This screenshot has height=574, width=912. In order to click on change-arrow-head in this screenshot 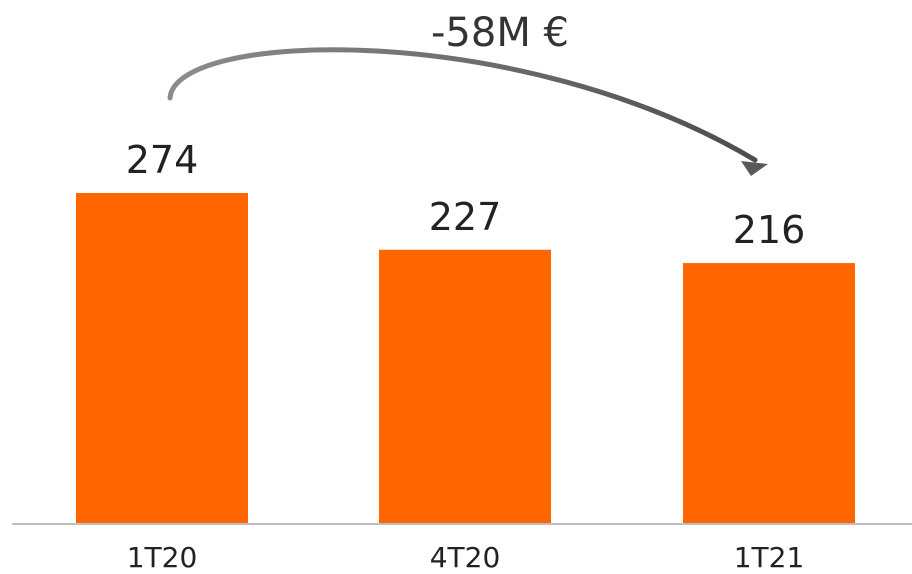, I will do `click(754, 168)`.